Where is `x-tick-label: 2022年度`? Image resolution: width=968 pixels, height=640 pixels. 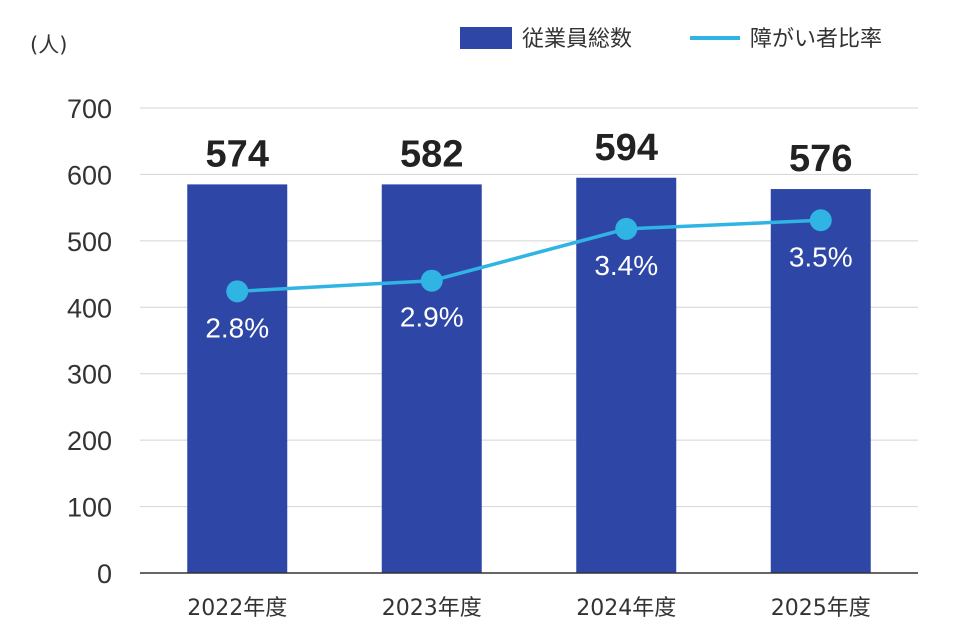
x-tick-label: 2022年度 is located at coordinates (237, 608).